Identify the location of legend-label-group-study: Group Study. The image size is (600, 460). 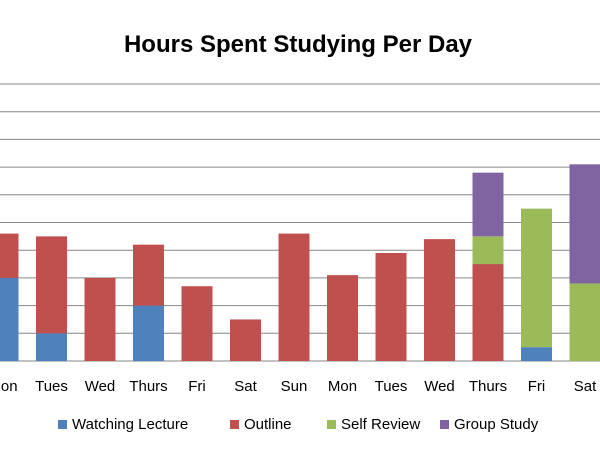
(496, 424).